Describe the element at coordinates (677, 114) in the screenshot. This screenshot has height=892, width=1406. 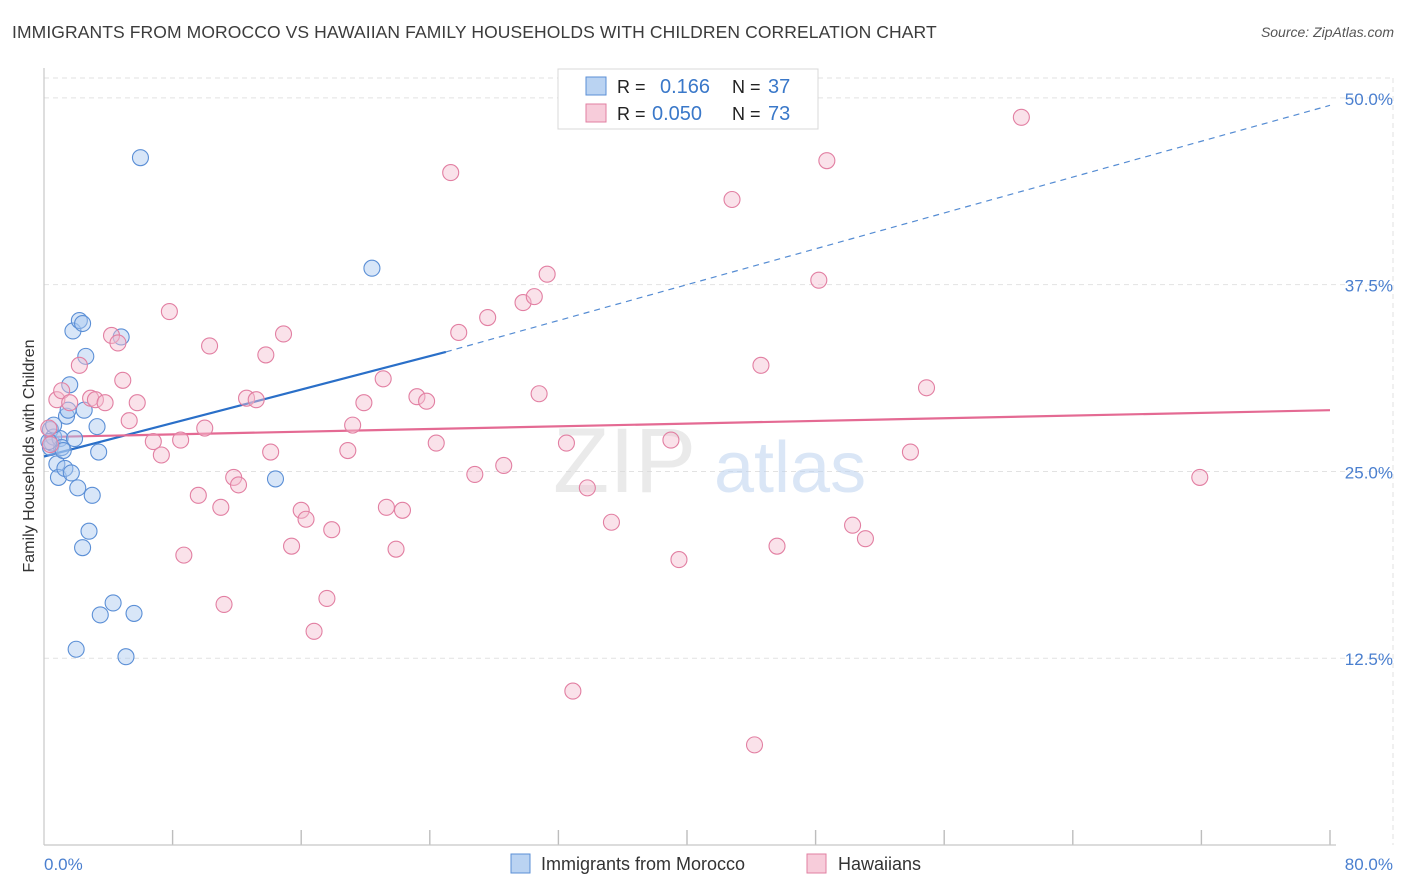
I see `legend-r-value: 0.050` at that location.